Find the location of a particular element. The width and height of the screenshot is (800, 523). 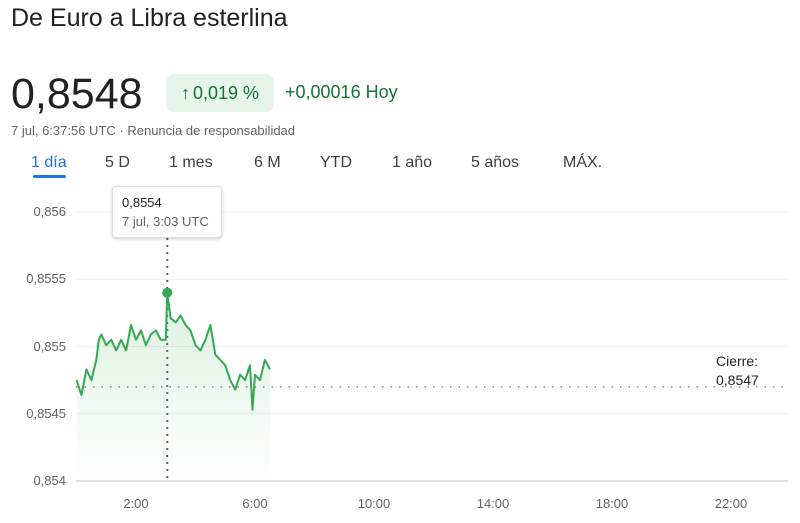

y-tick-label: 0,8545 is located at coordinates (46, 413).